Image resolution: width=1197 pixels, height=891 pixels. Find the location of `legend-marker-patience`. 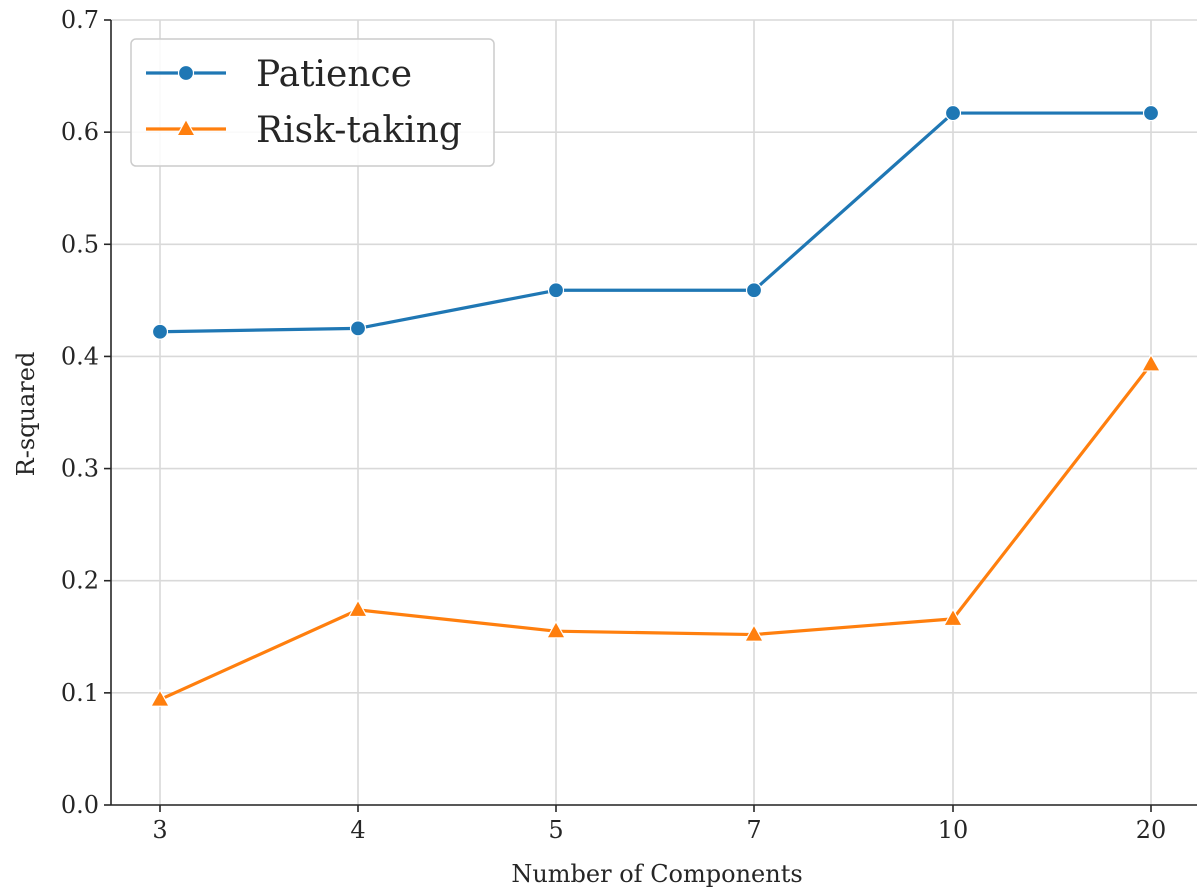

legend-marker-patience is located at coordinates (186, 73).